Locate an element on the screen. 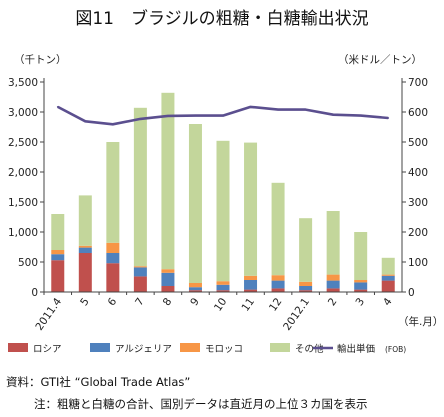 Image resolution: width=444 pixels, height=417 pixels. legend-label-suffix: (FOB) is located at coordinates (395, 349).